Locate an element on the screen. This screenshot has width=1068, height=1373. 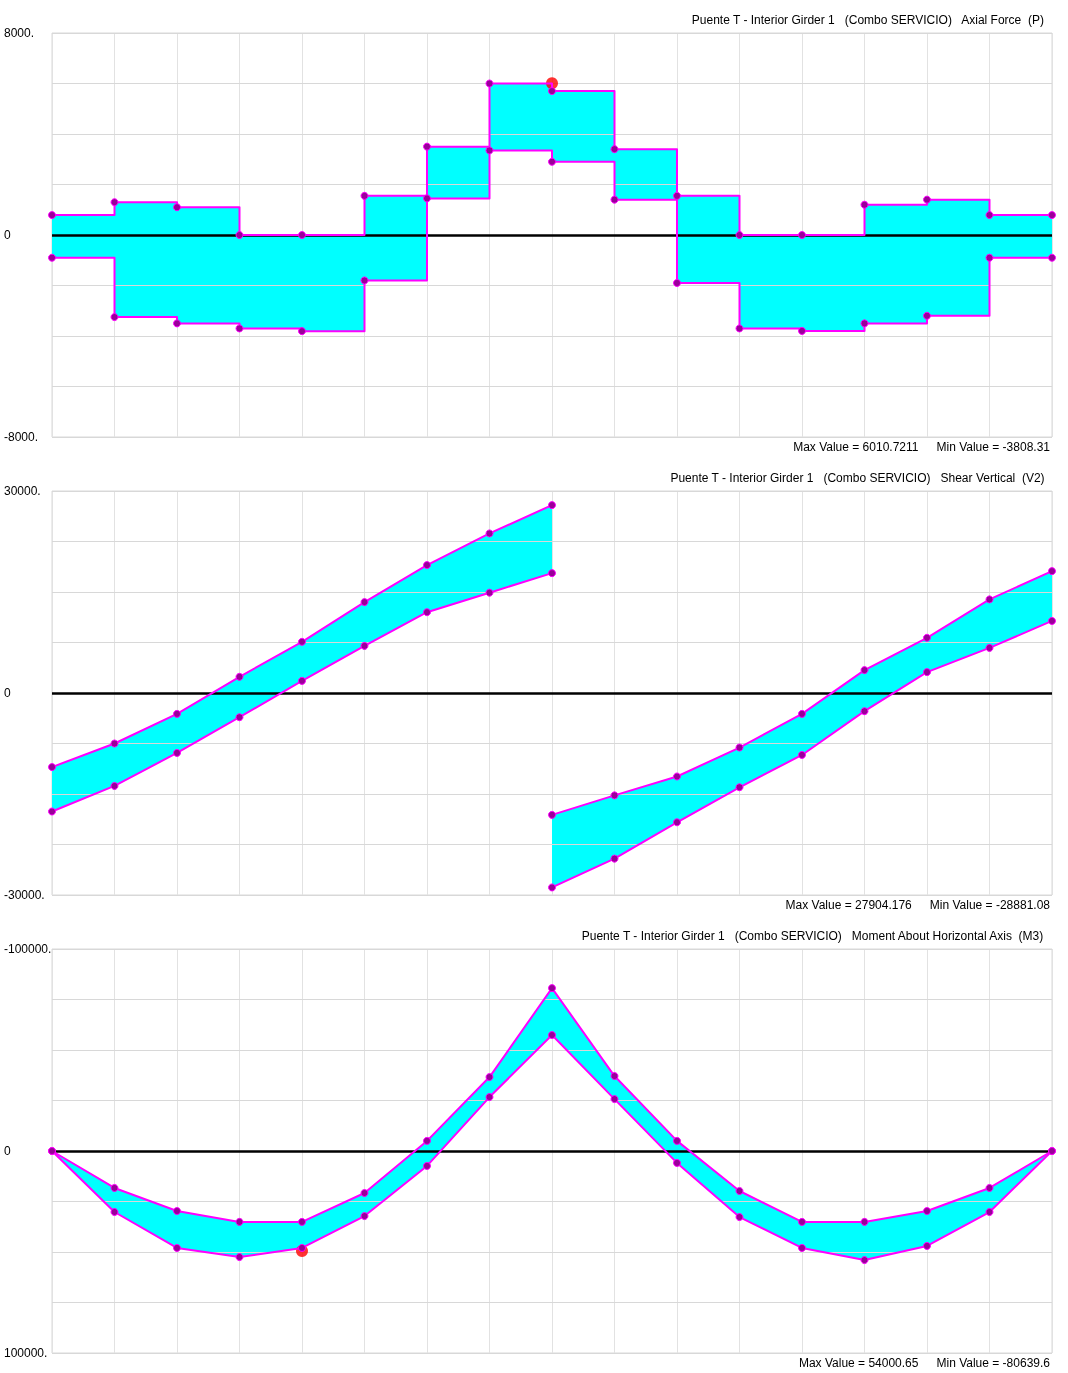
y-tick-label: -100000. is located at coordinates (28, 949).